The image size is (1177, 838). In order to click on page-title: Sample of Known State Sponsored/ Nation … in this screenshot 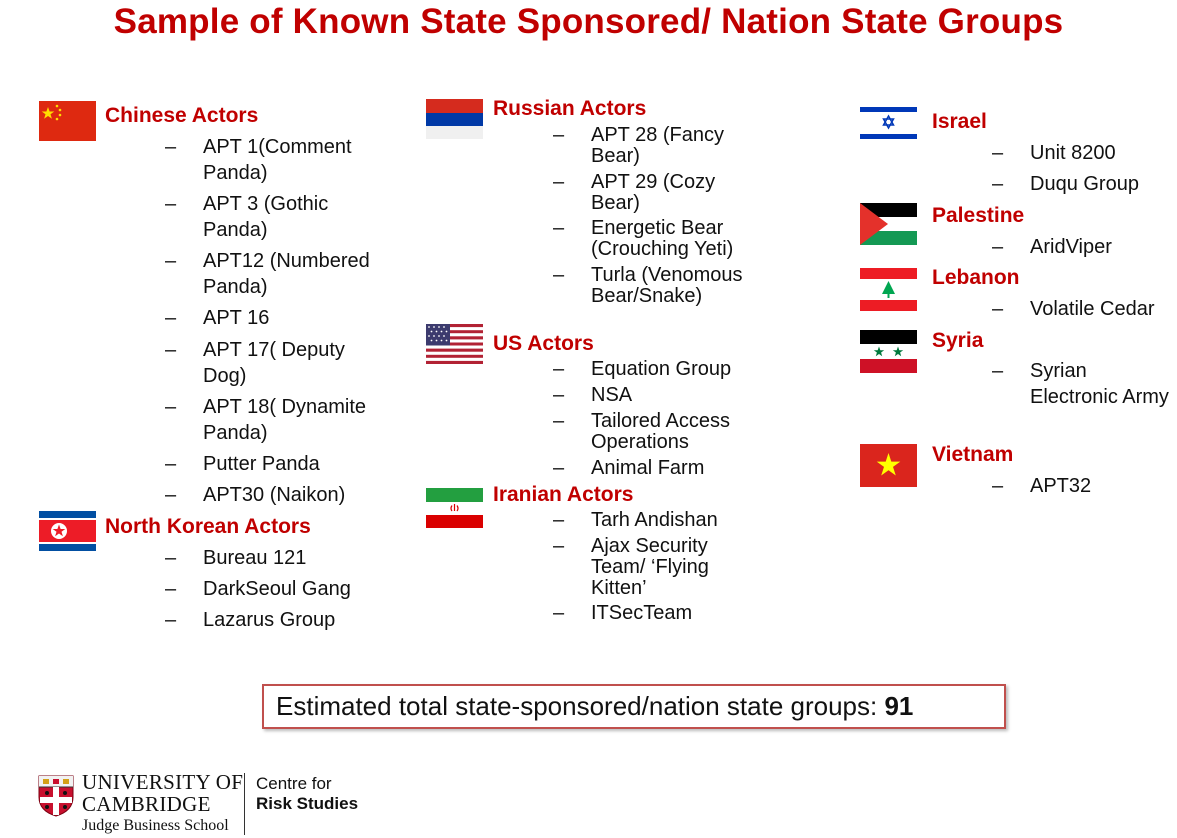, I will do `click(588, 21)`.